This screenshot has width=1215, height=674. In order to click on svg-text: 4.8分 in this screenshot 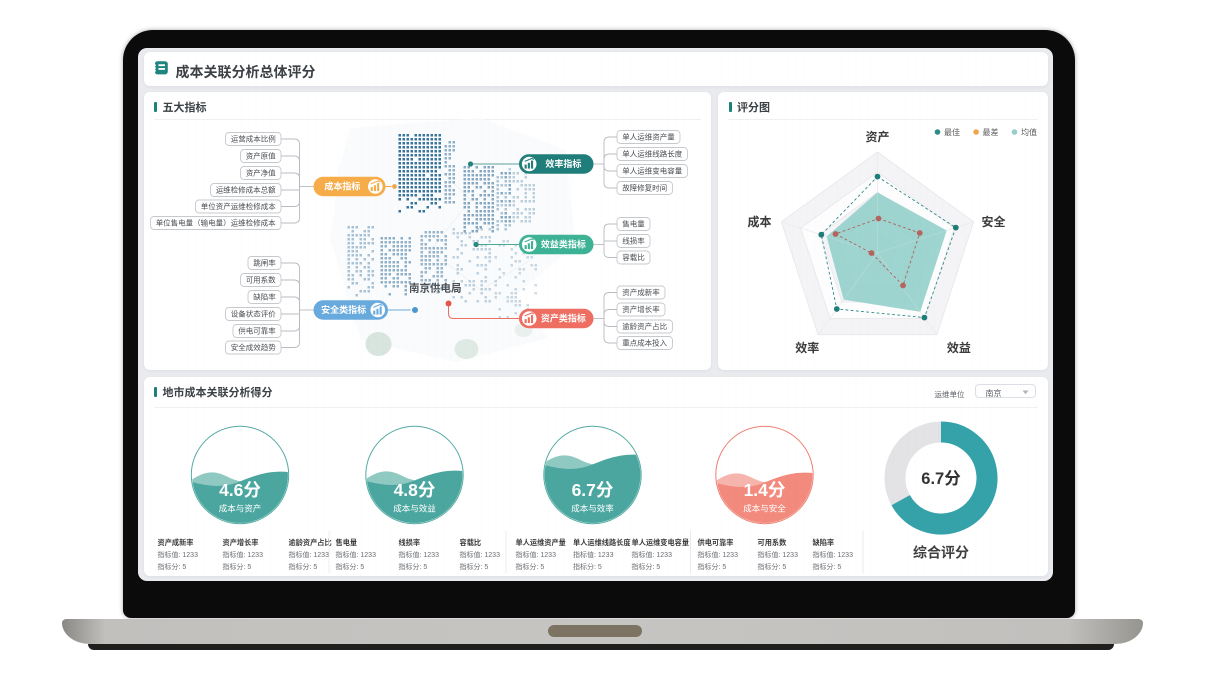, I will do `click(414, 489)`.